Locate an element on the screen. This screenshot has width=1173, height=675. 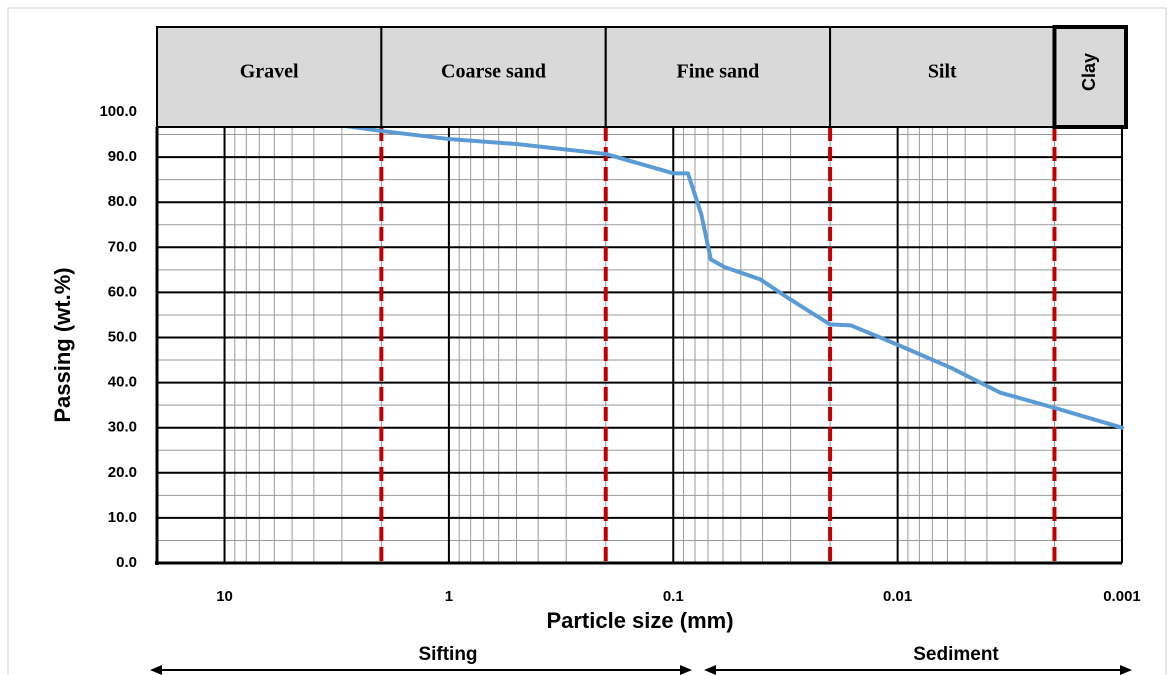
x-tick-label: 10 is located at coordinates (224, 596).